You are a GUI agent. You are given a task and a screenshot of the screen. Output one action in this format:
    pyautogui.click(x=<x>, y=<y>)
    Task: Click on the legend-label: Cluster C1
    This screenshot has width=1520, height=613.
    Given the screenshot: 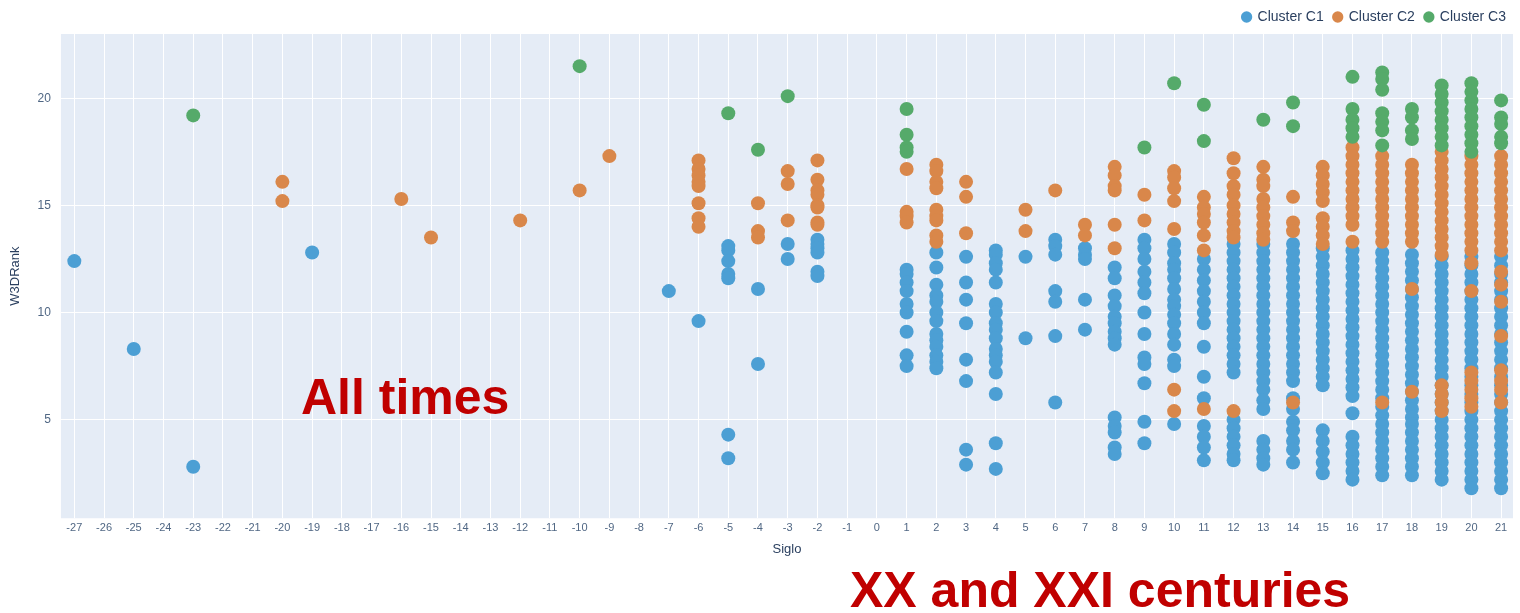 What is the action you would take?
    pyautogui.click(x=1290, y=15)
    